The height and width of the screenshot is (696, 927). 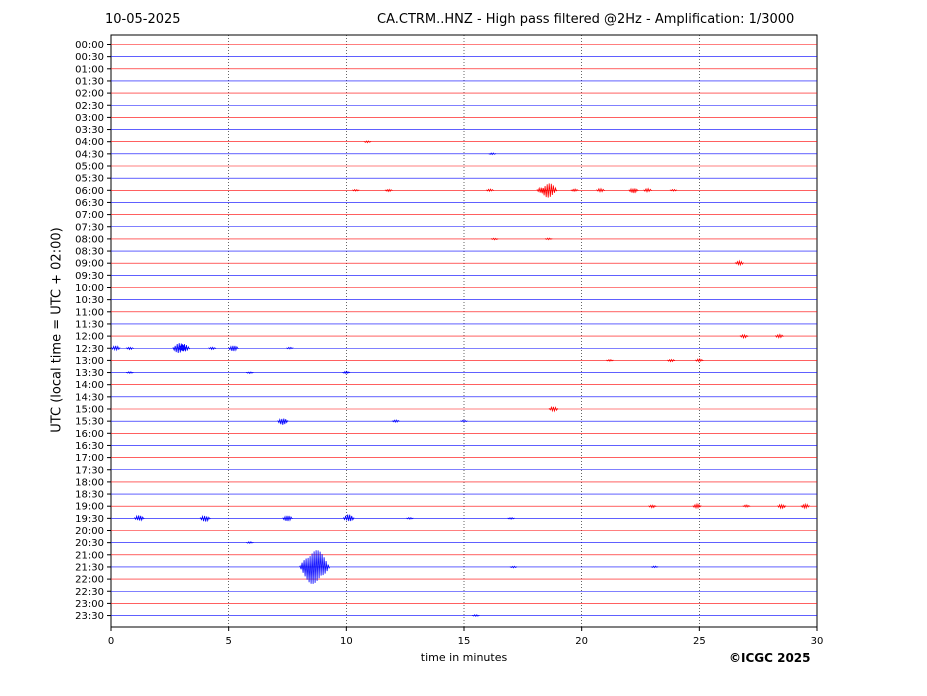 I want to click on y-tick-label: 12:30, so click(x=89, y=349).